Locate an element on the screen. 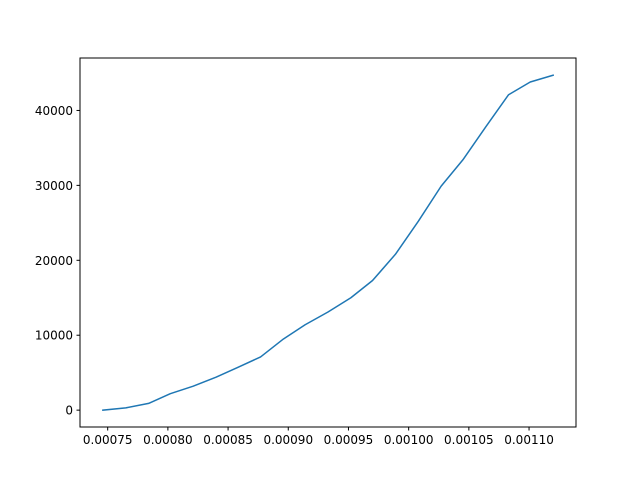  y-tick-label: 0 is located at coordinates (69, 411).